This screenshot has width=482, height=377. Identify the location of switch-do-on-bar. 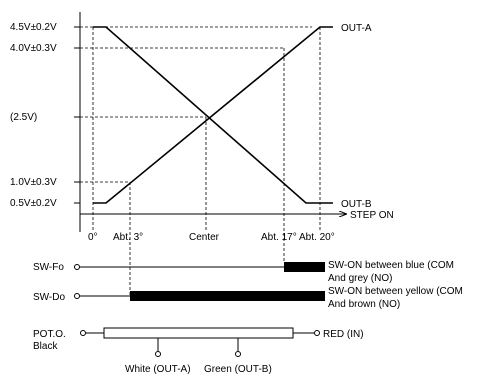
(227, 296).